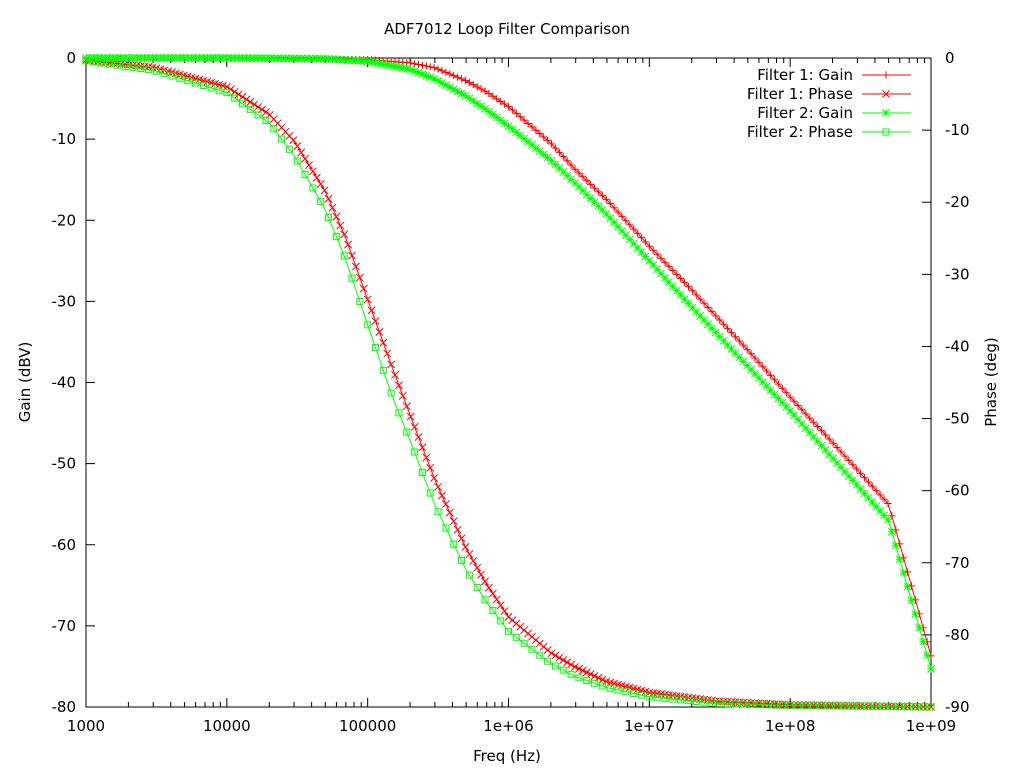 This screenshot has width=1024, height=768. Describe the element at coordinates (64, 139) in the screenshot. I see `y-tick-label: -10` at that location.